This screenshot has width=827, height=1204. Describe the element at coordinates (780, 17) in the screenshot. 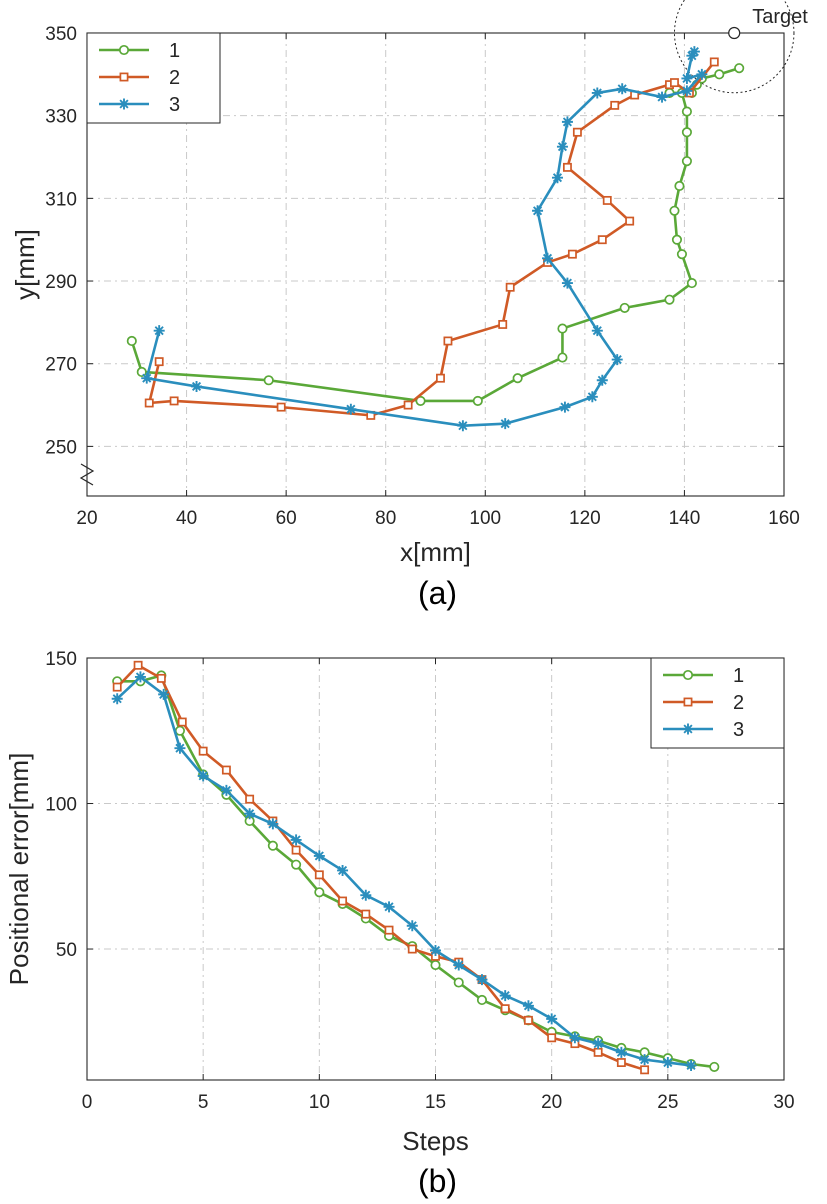

I see `target-label: Target` at that location.